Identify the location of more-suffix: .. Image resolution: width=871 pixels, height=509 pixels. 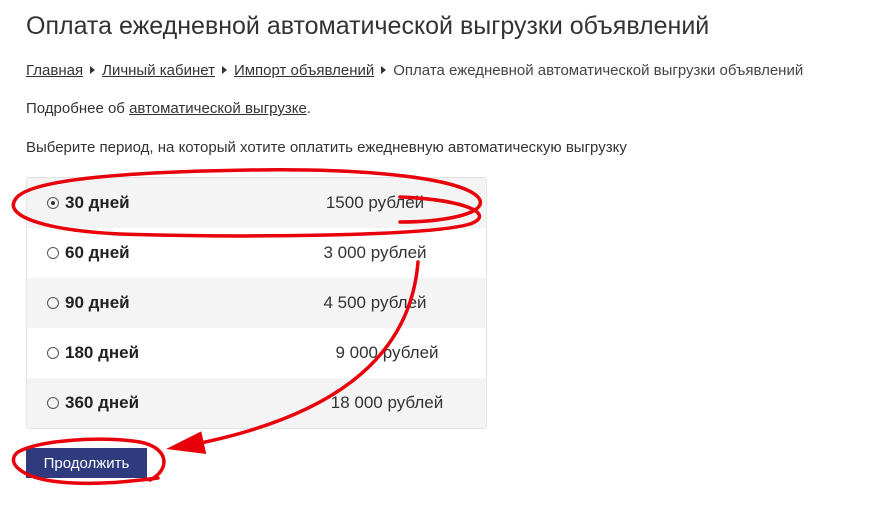
(308, 108).